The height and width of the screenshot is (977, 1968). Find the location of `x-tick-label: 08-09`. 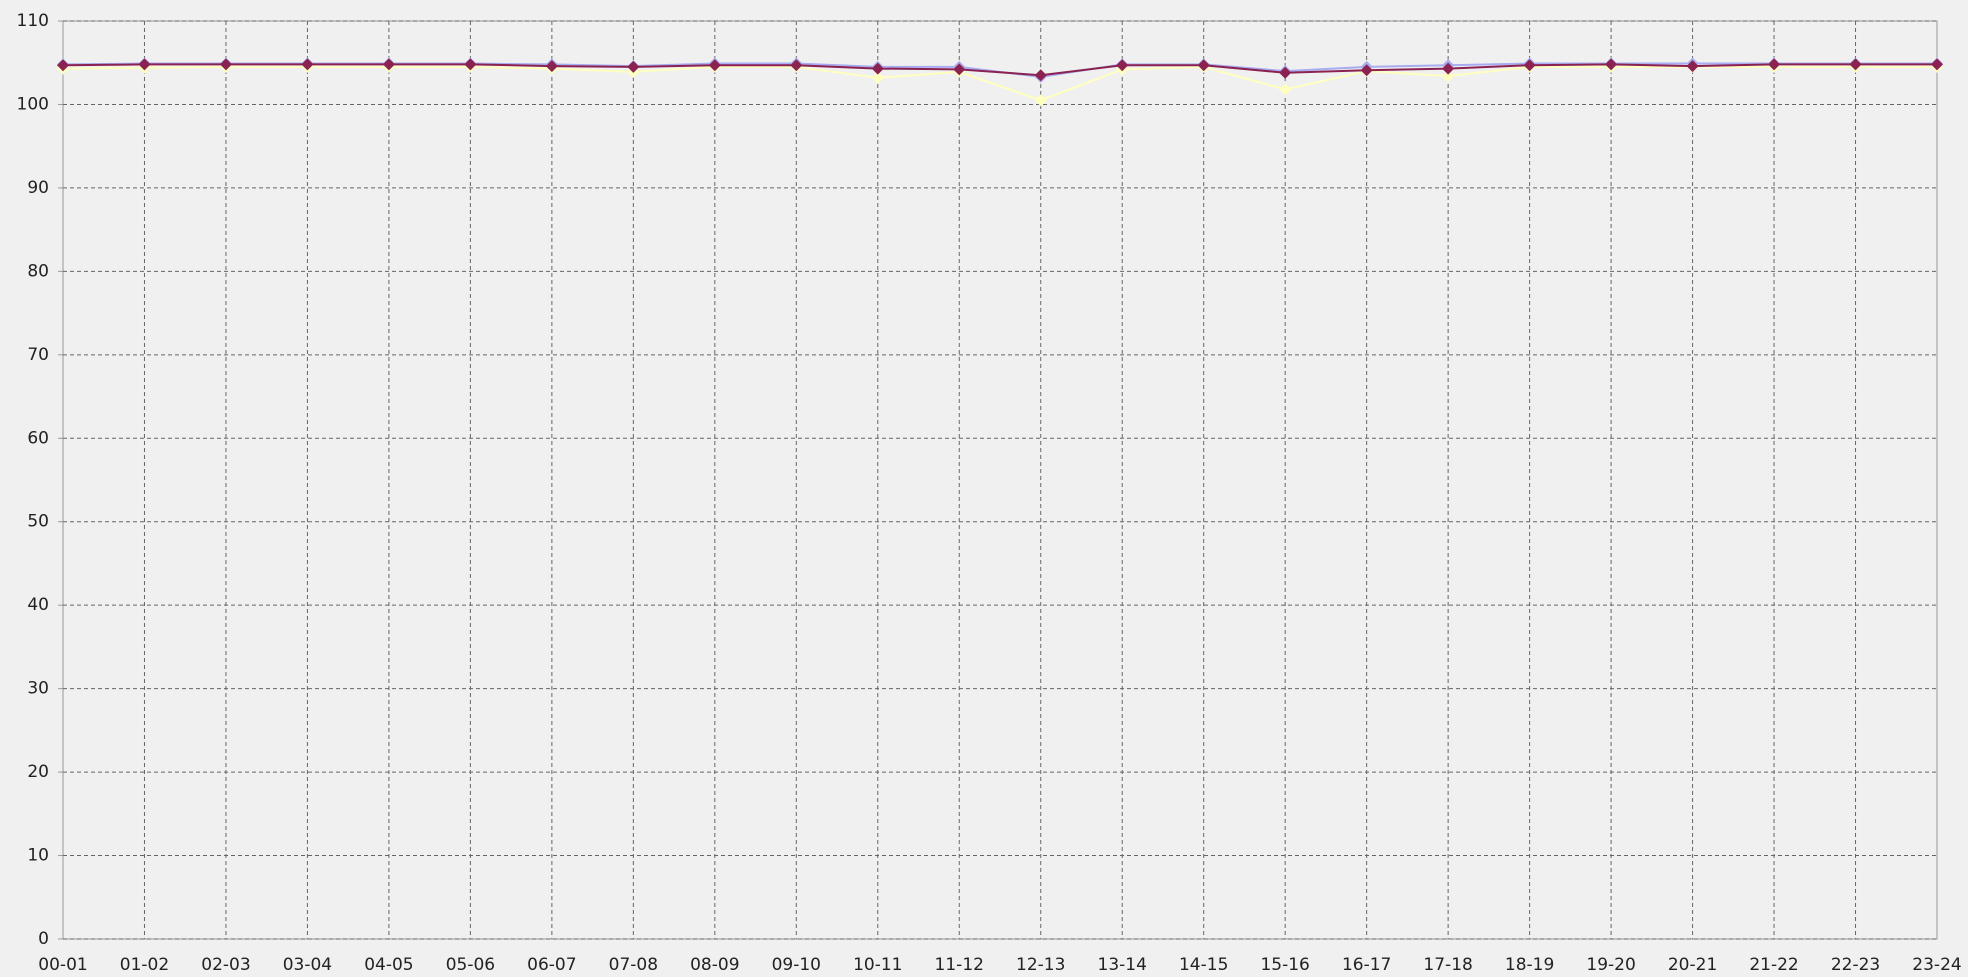

x-tick-label: 08-09 is located at coordinates (714, 965).